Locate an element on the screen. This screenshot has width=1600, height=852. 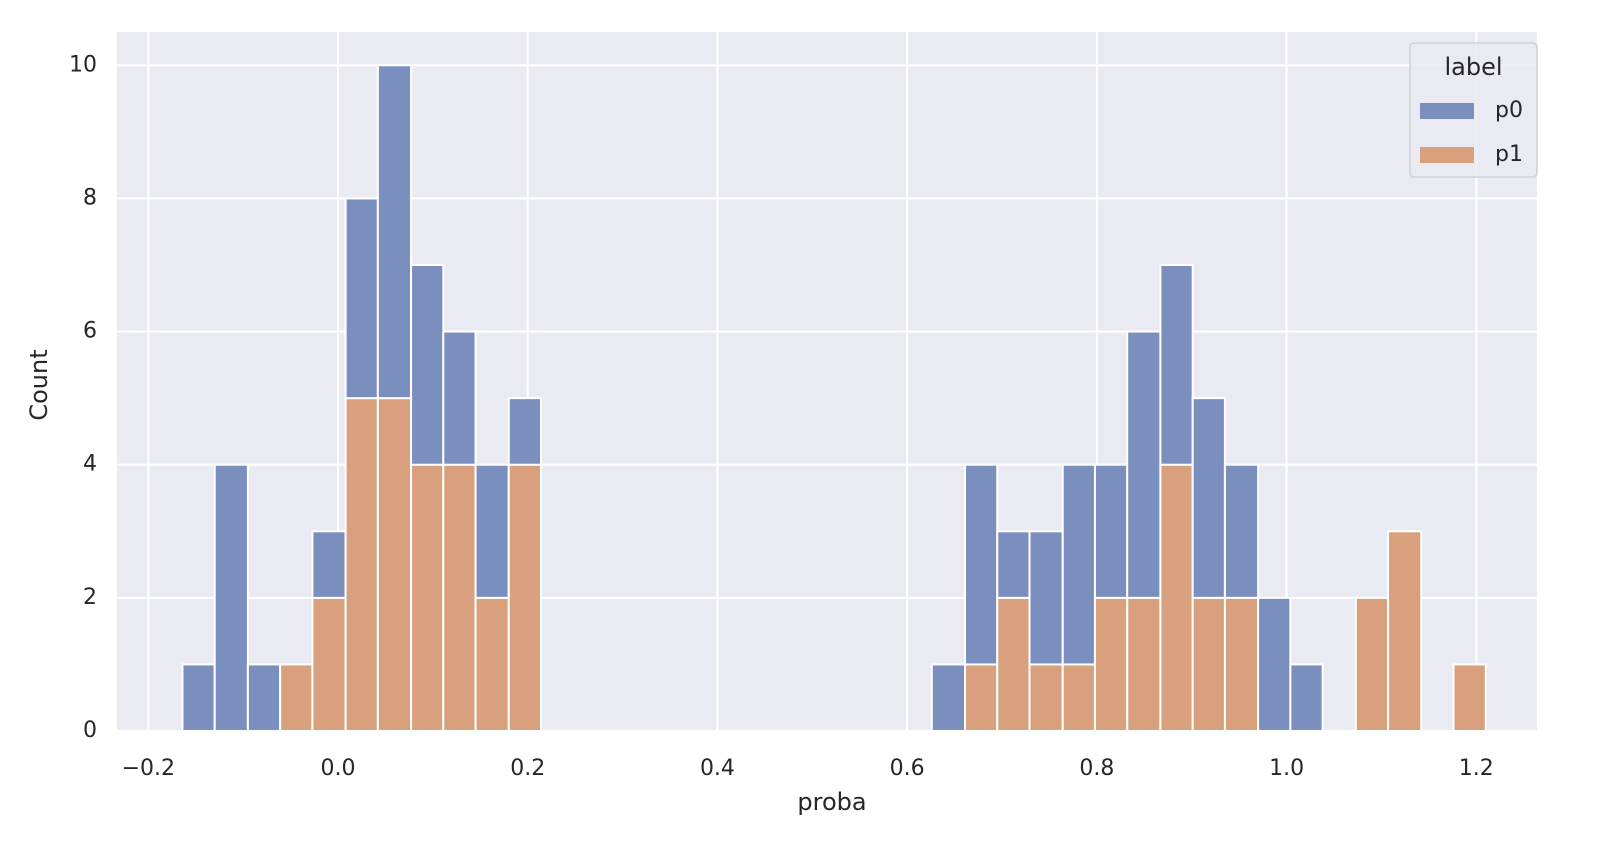
x-tick-label: 0.2 is located at coordinates (527, 768).